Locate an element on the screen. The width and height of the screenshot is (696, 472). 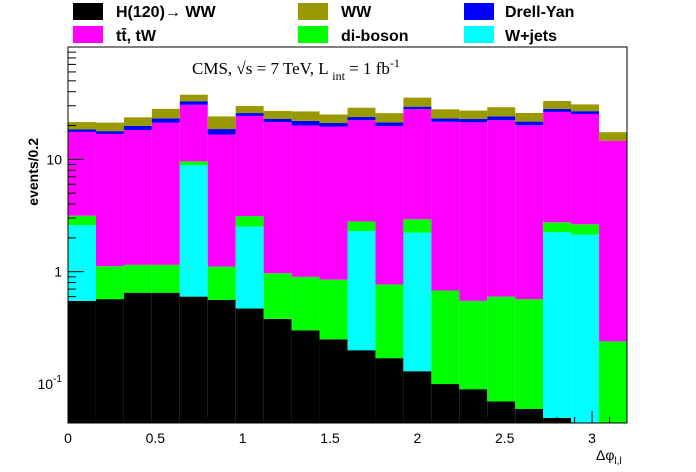
y-tick-label-exponent: -1 is located at coordinates (57, 379).